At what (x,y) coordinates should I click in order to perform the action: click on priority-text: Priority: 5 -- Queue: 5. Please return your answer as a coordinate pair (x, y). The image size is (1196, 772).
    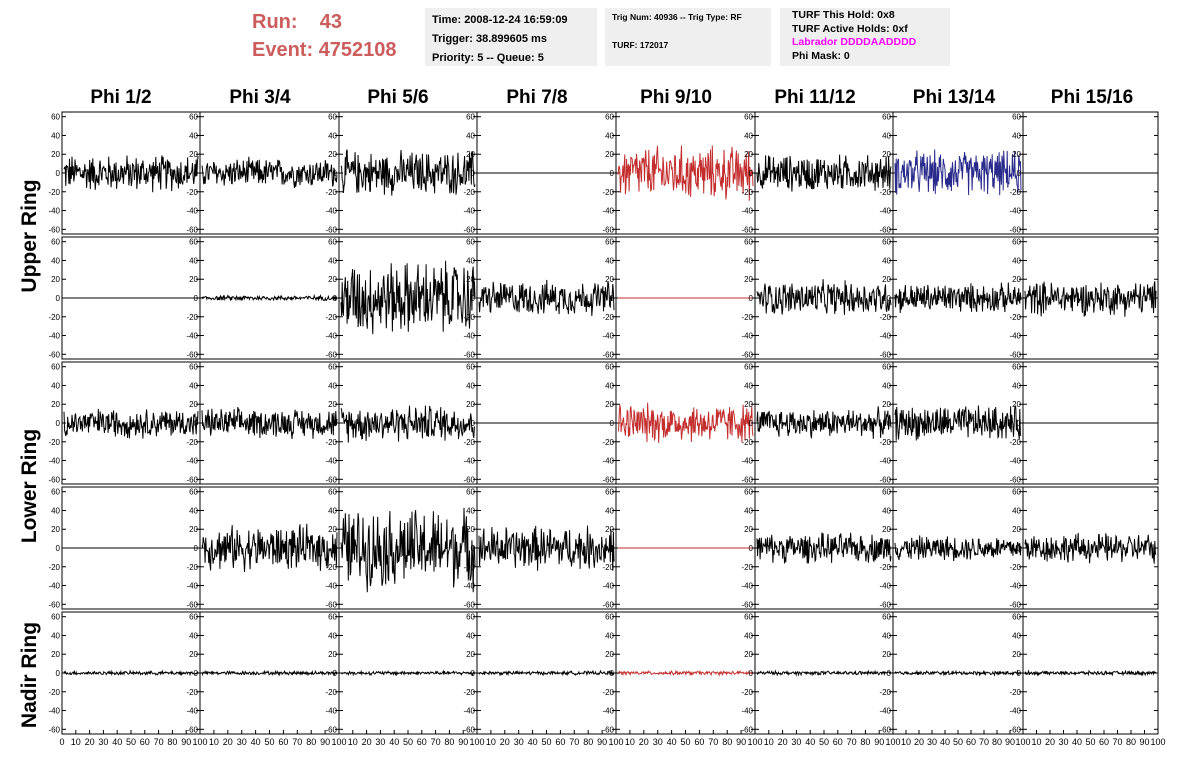
    Looking at the image, I should click on (488, 58).